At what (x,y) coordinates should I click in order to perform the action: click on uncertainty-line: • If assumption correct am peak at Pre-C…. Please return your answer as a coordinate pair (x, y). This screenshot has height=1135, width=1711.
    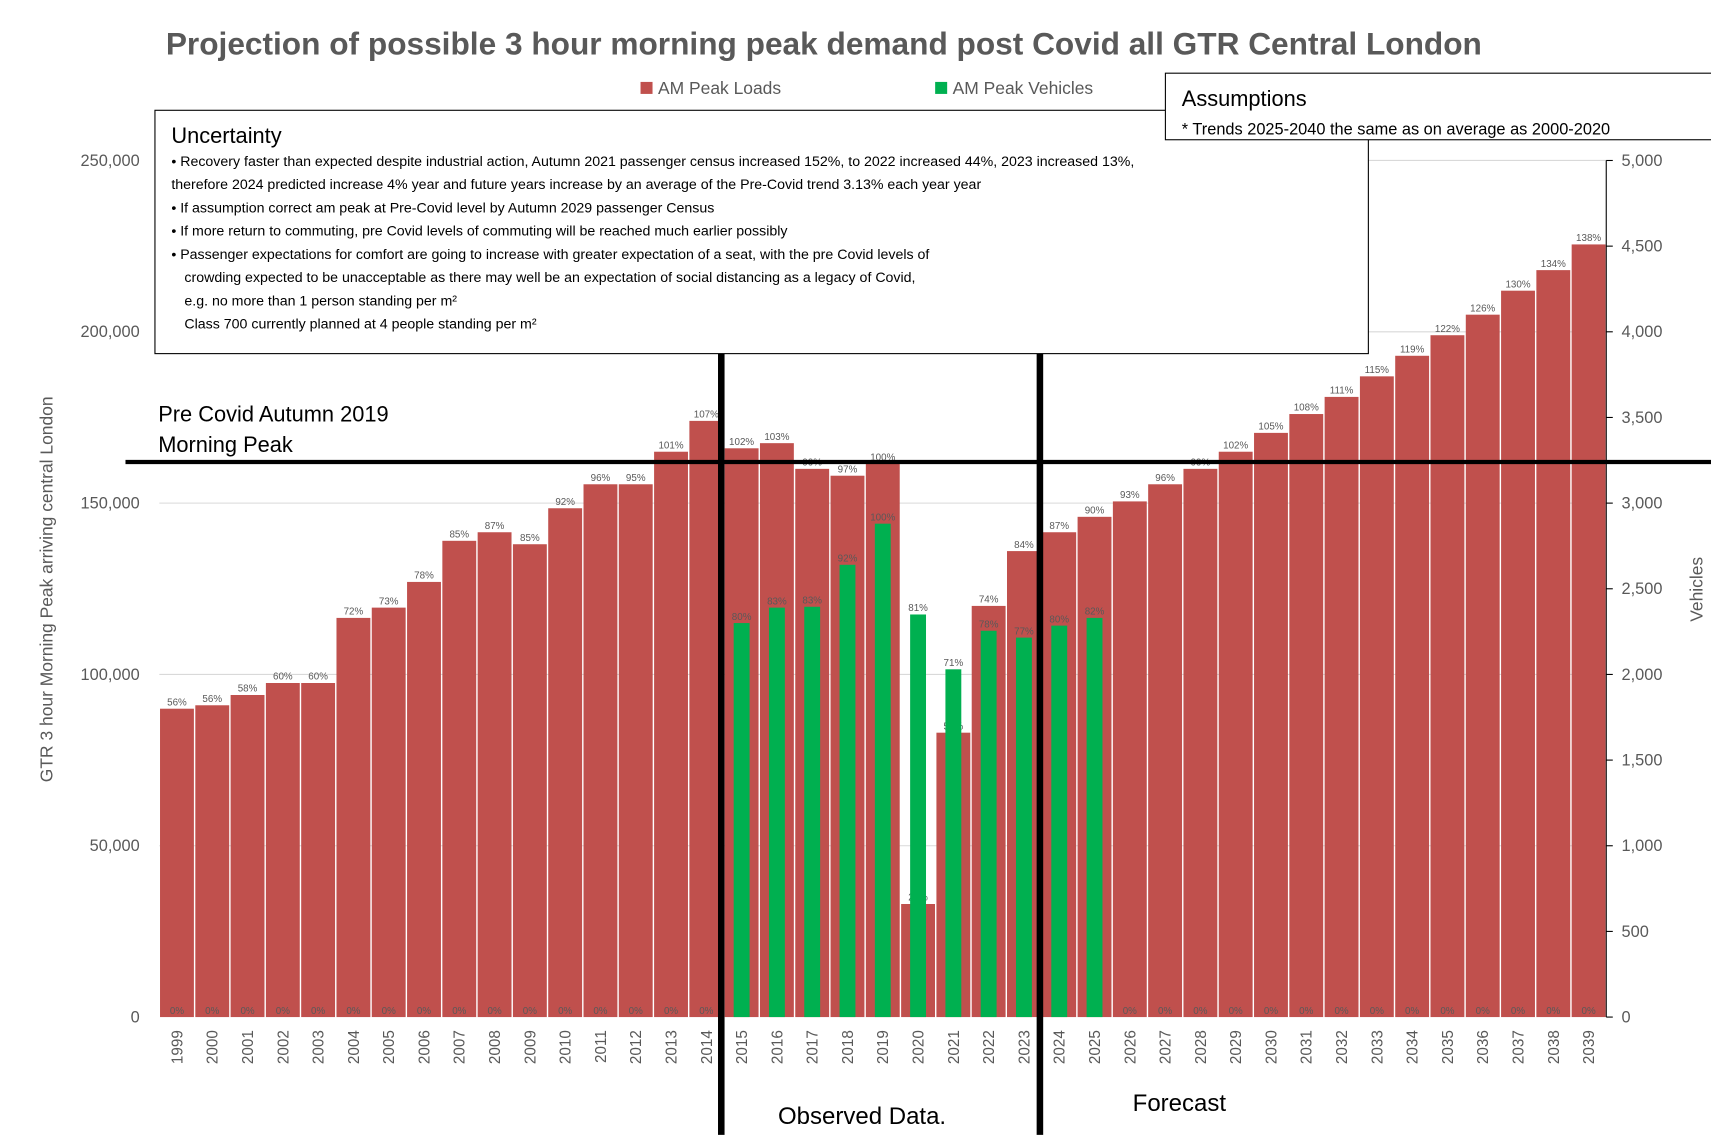
    Looking at the image, I should click on (442, 208).